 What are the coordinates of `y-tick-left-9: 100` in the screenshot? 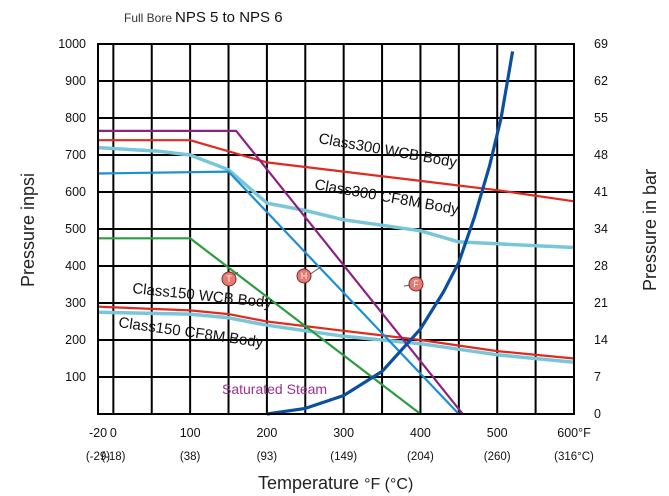 It's located at (75, 377).